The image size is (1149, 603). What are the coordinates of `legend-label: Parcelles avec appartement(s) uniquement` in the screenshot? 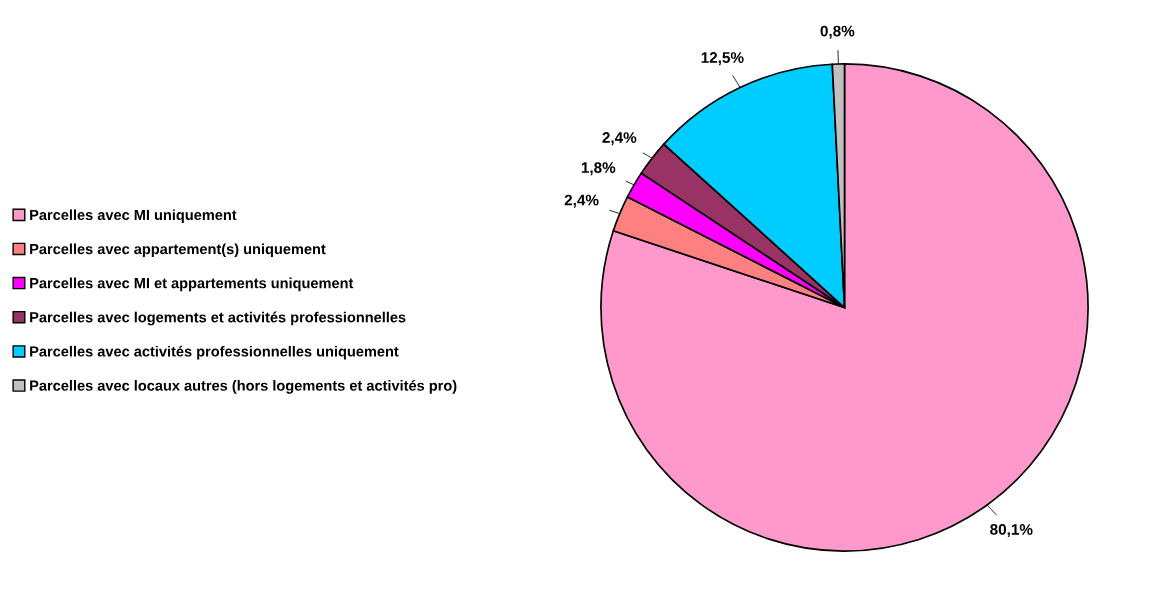 It's located at (178, 250).